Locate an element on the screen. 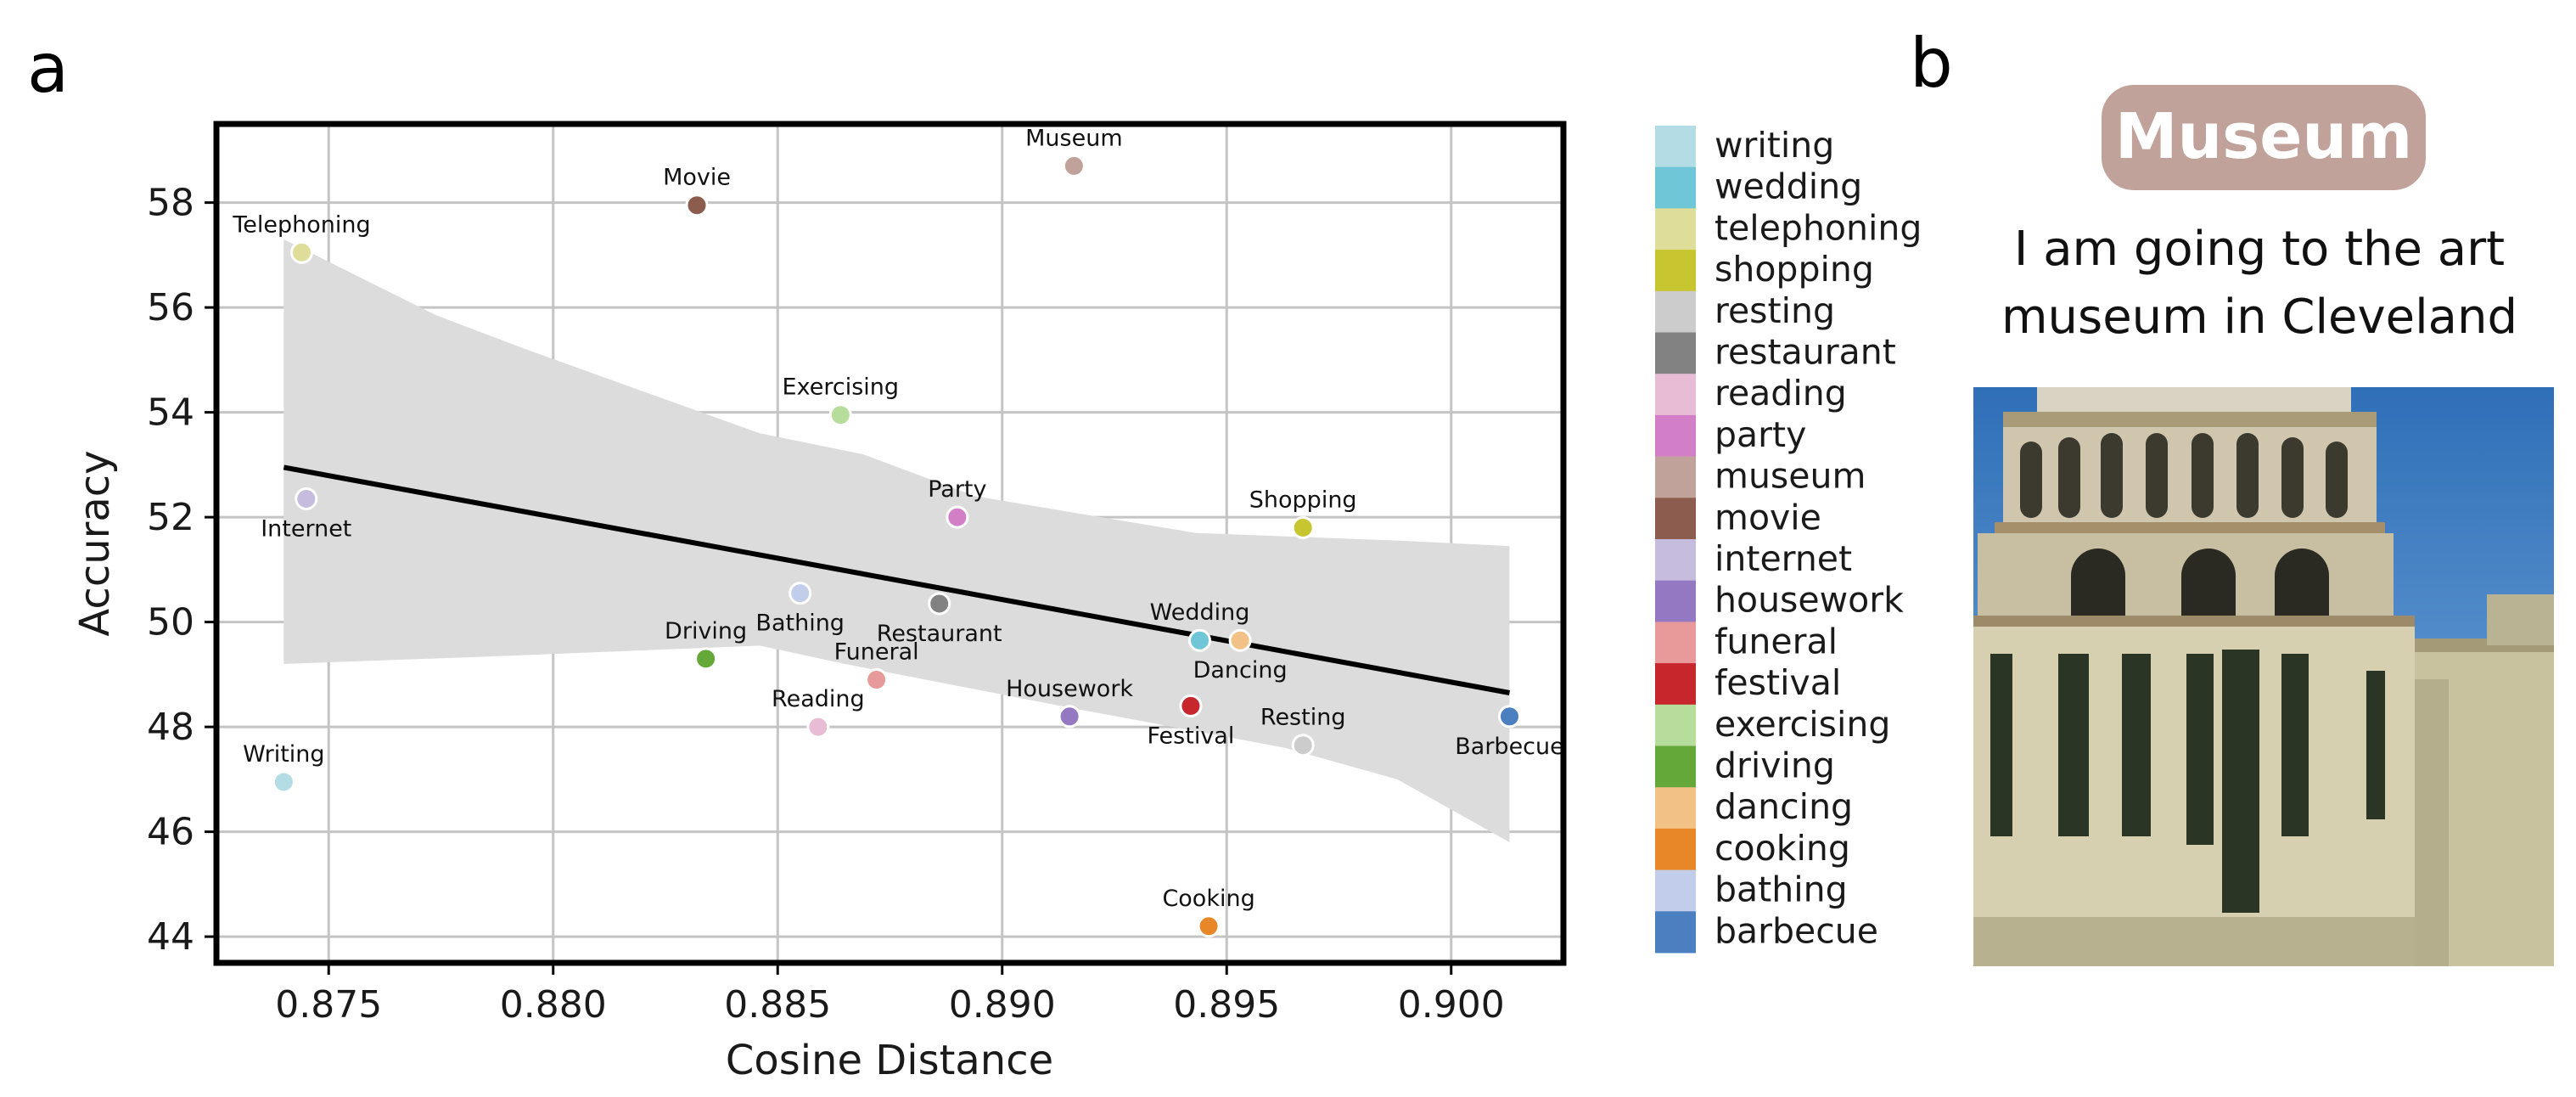 This screenshot has width=2576, height=1097. regression-line is located at coordinates (897, 579).